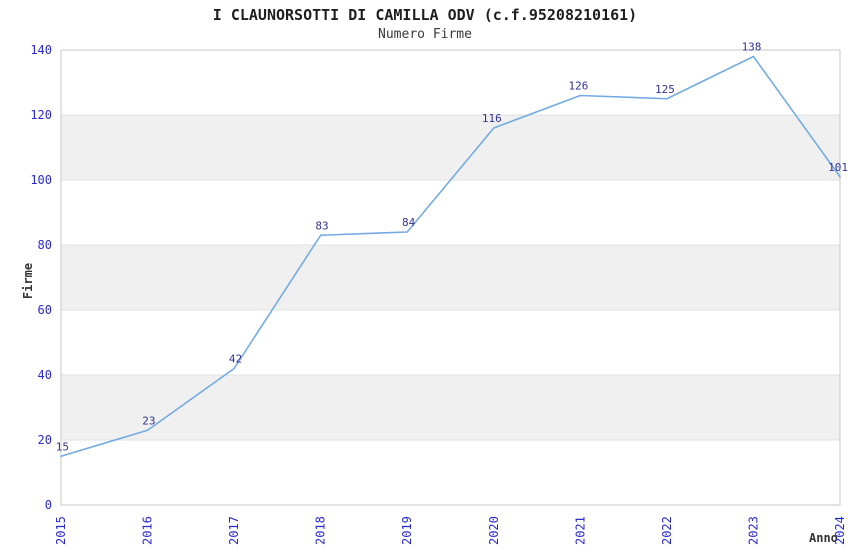 The height and width of the screenshot is (550, 850). I want to click on x-axis-label: Anno, so click(823, 538).